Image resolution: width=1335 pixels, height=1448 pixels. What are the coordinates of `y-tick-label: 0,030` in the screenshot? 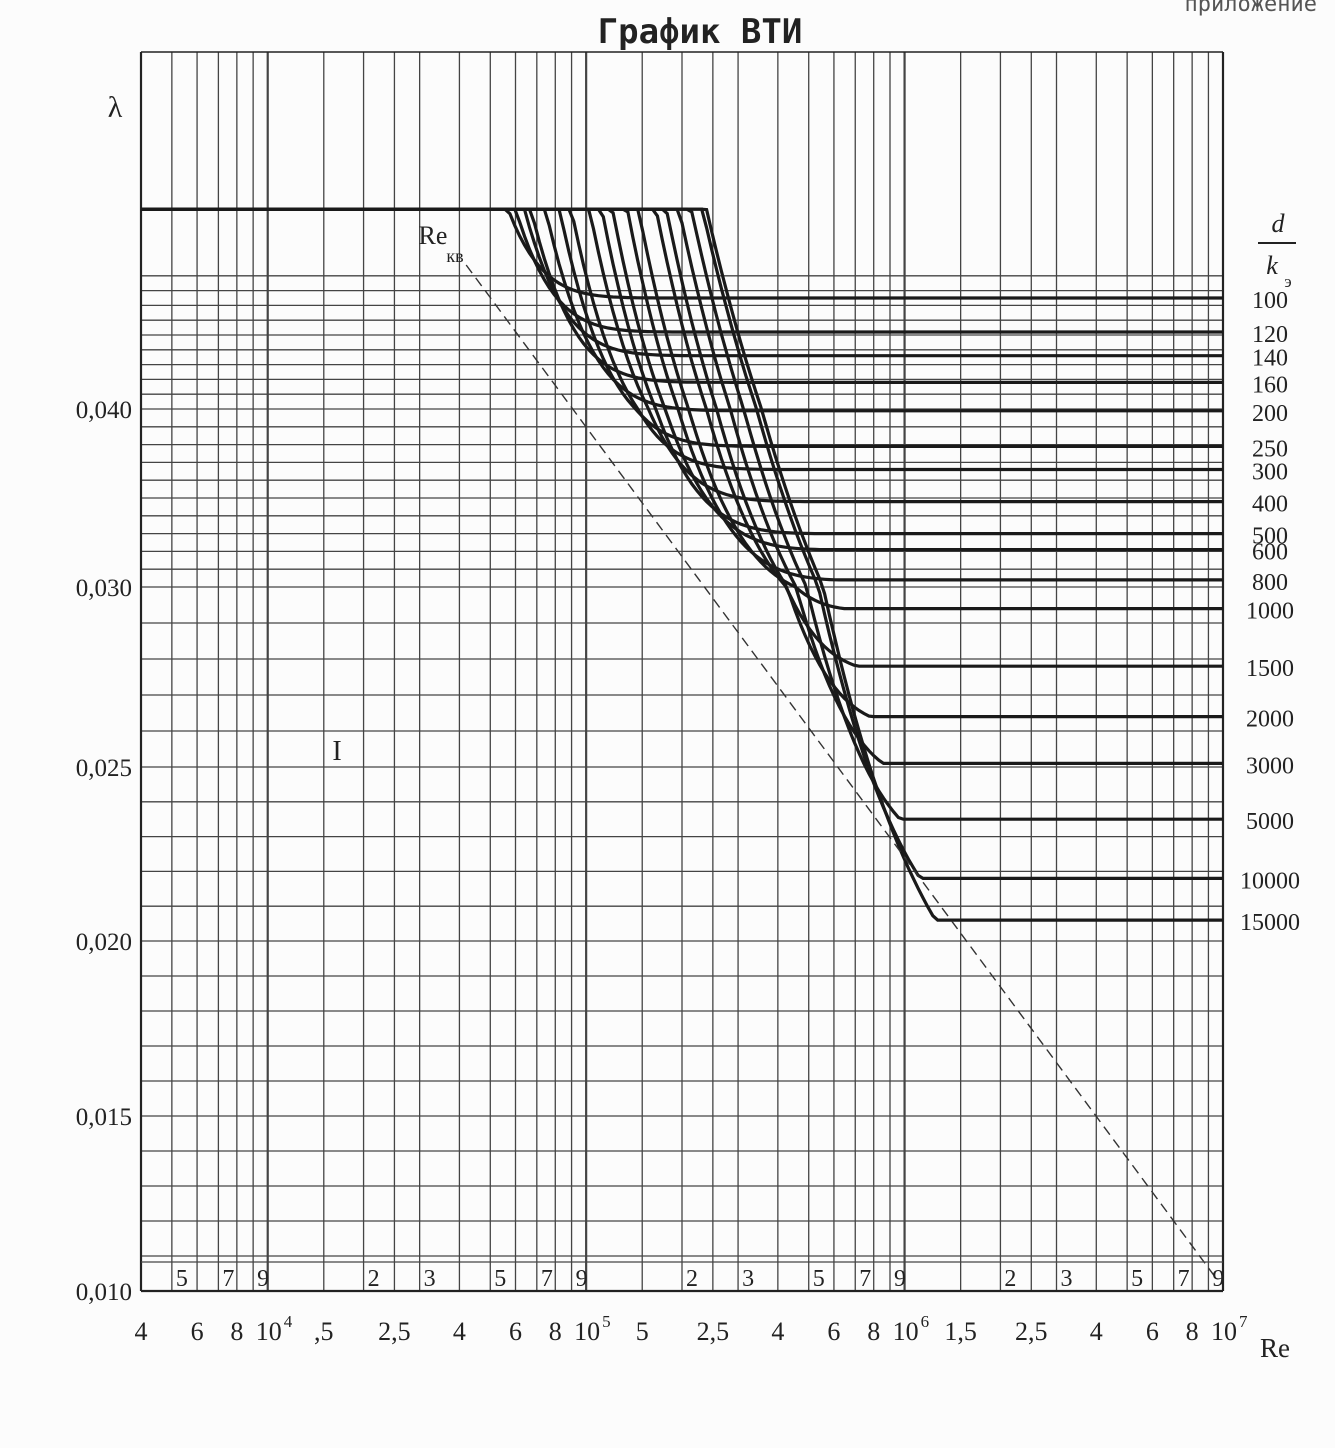 It's located at (104, 588).